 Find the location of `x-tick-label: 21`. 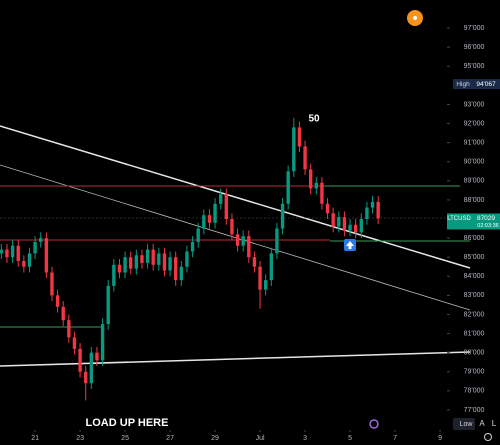

x-tick-label: 21 is located at coordinates (35, 438).